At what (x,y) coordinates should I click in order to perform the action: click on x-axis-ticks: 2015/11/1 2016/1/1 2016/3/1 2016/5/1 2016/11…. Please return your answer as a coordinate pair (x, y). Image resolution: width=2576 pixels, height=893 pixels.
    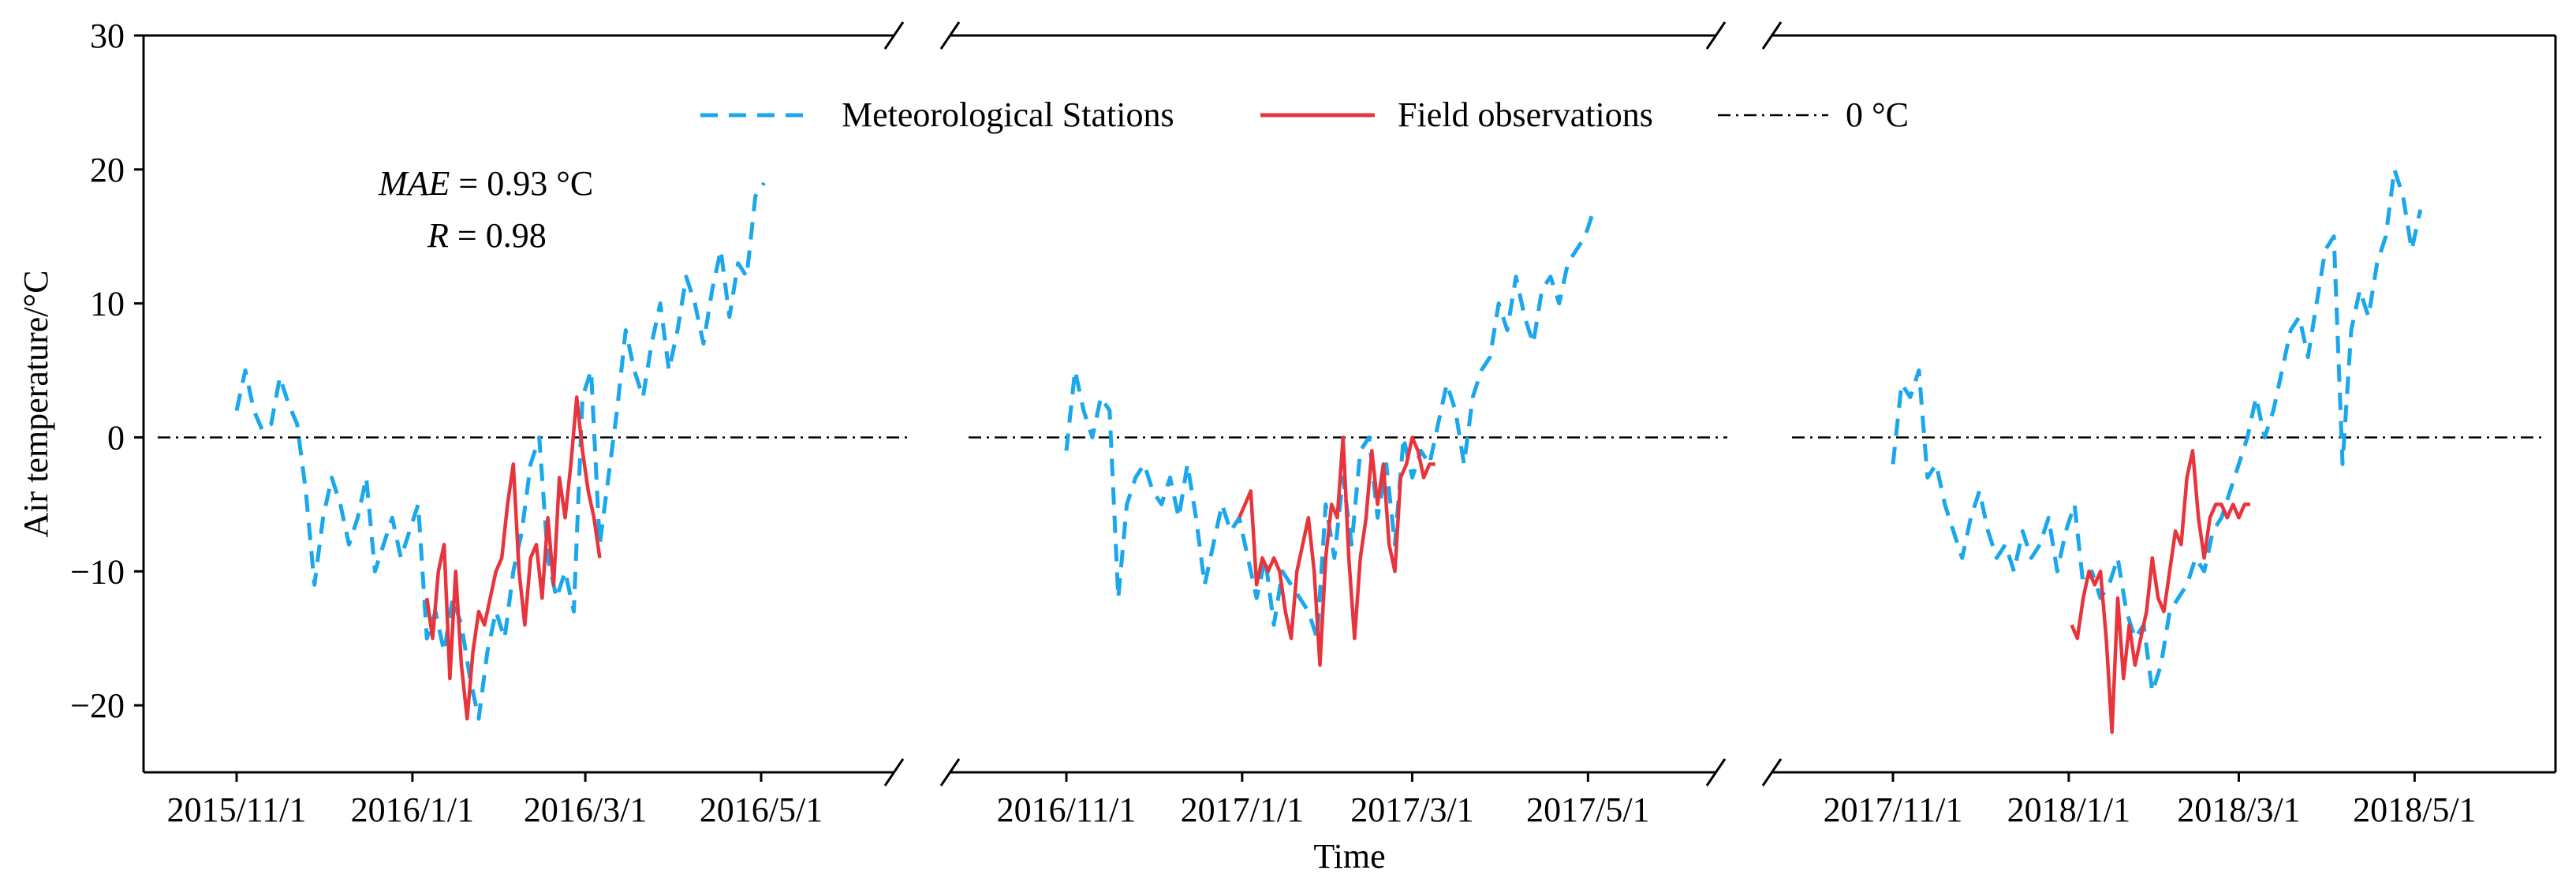
    Looking at the image, I should click on (1322, 800).